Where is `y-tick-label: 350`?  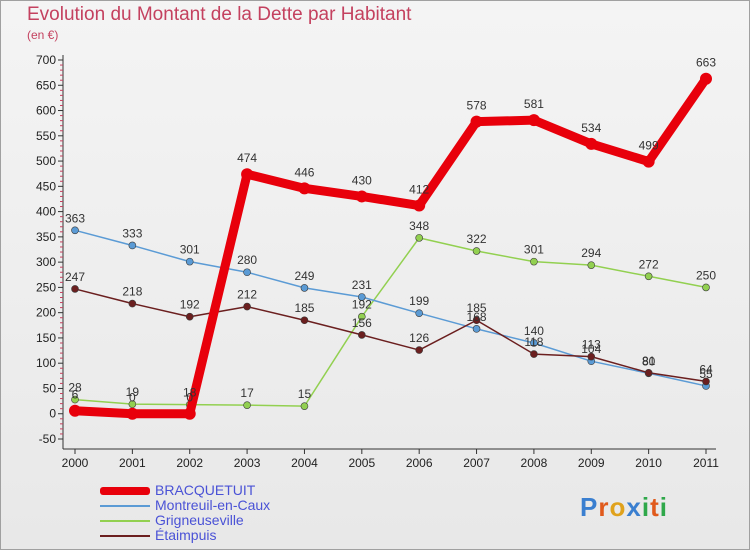 y-tick-label: 350 is located at coordinates (46, 237).